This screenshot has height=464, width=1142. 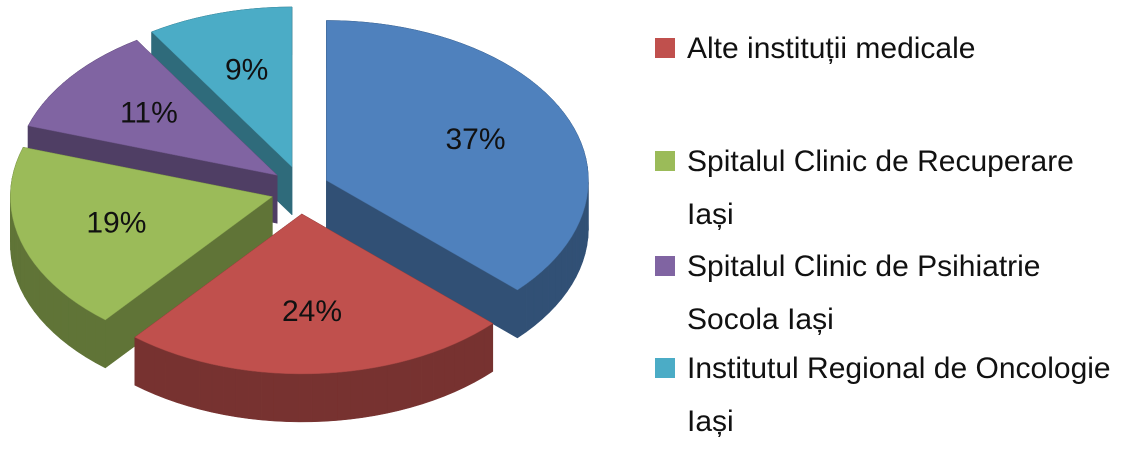 I want to click on data-label: 11%, so click(x=149, y=112).